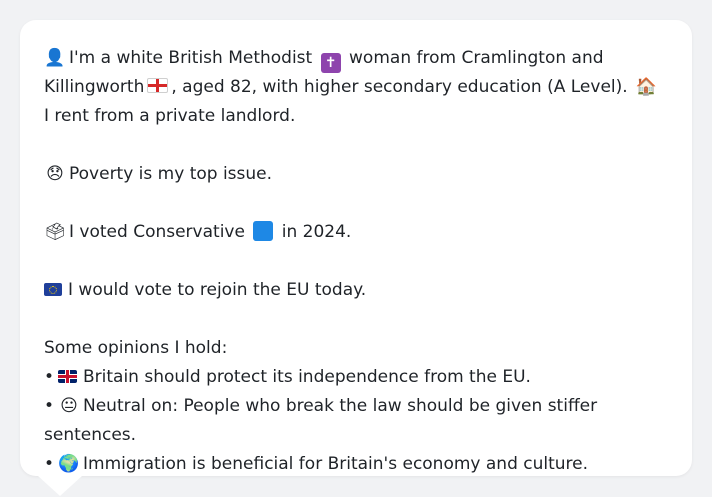 The image size is (712, 497). What do you see at coordinates (330, 63) in the screenshot?
I see `cross-icon: ✝` at bounding box center [330, 63].